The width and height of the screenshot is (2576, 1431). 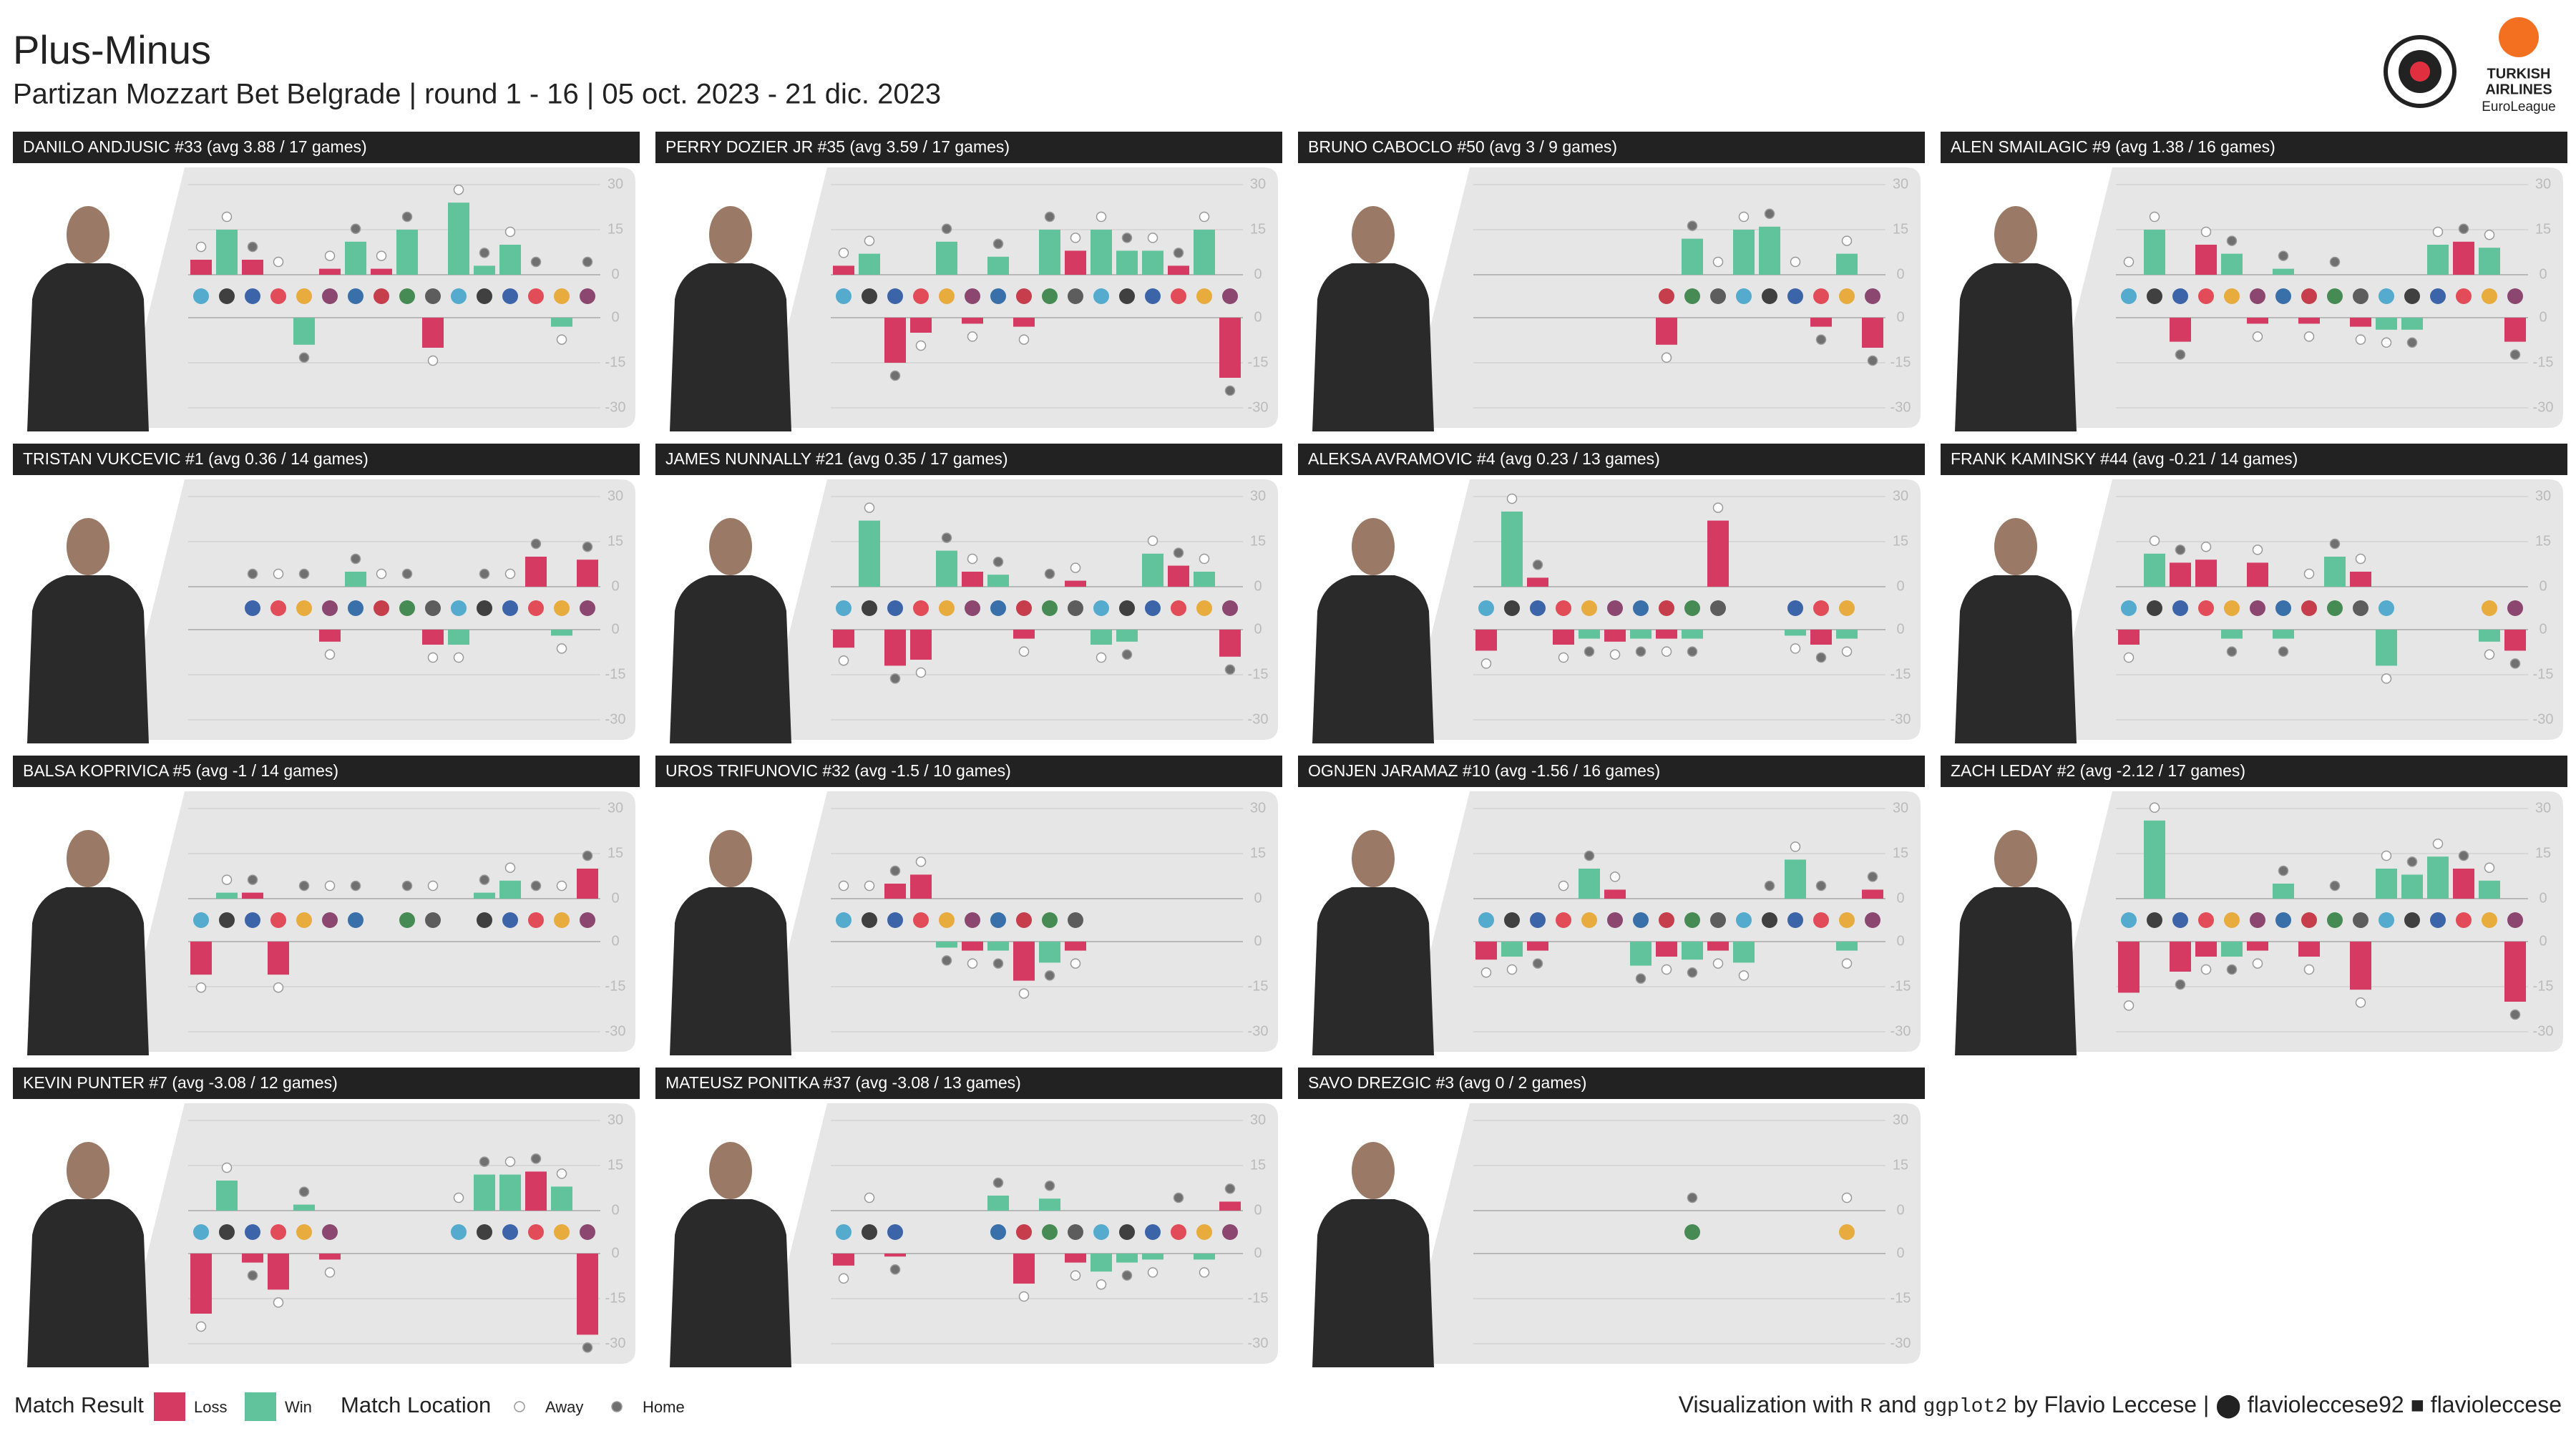 I want to click on y-tick-label: 30, so click(x=2543, y=808).